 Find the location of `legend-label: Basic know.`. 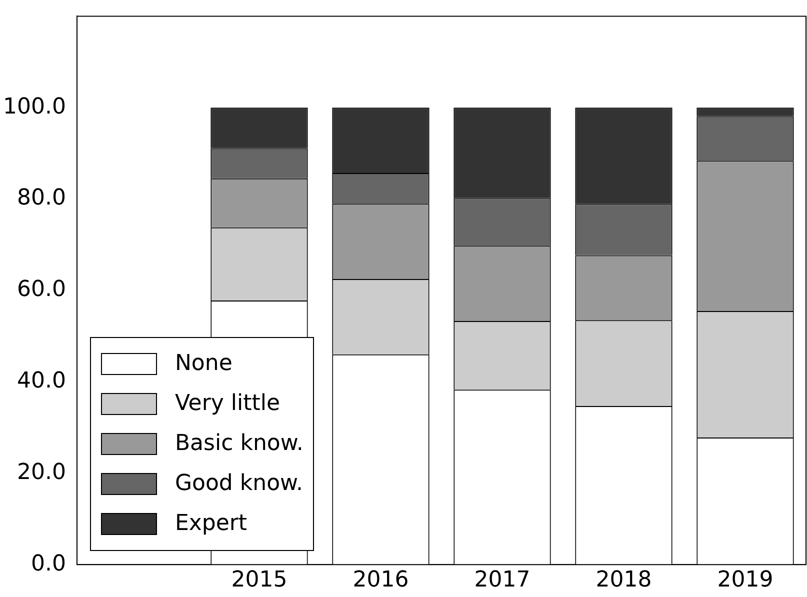

legend-label: Basic know. is located at coordinates (239, 443).